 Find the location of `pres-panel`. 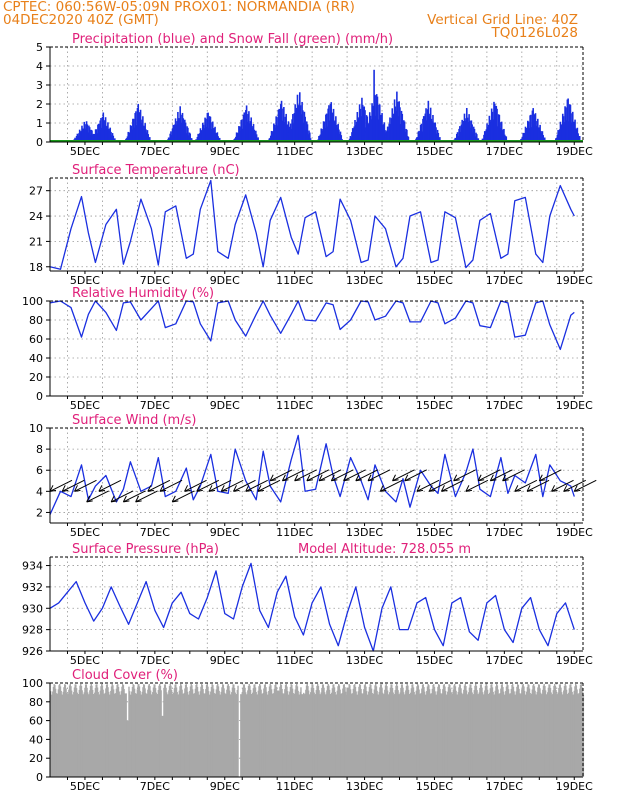

pres-panel is located at coordinates (315, 605).